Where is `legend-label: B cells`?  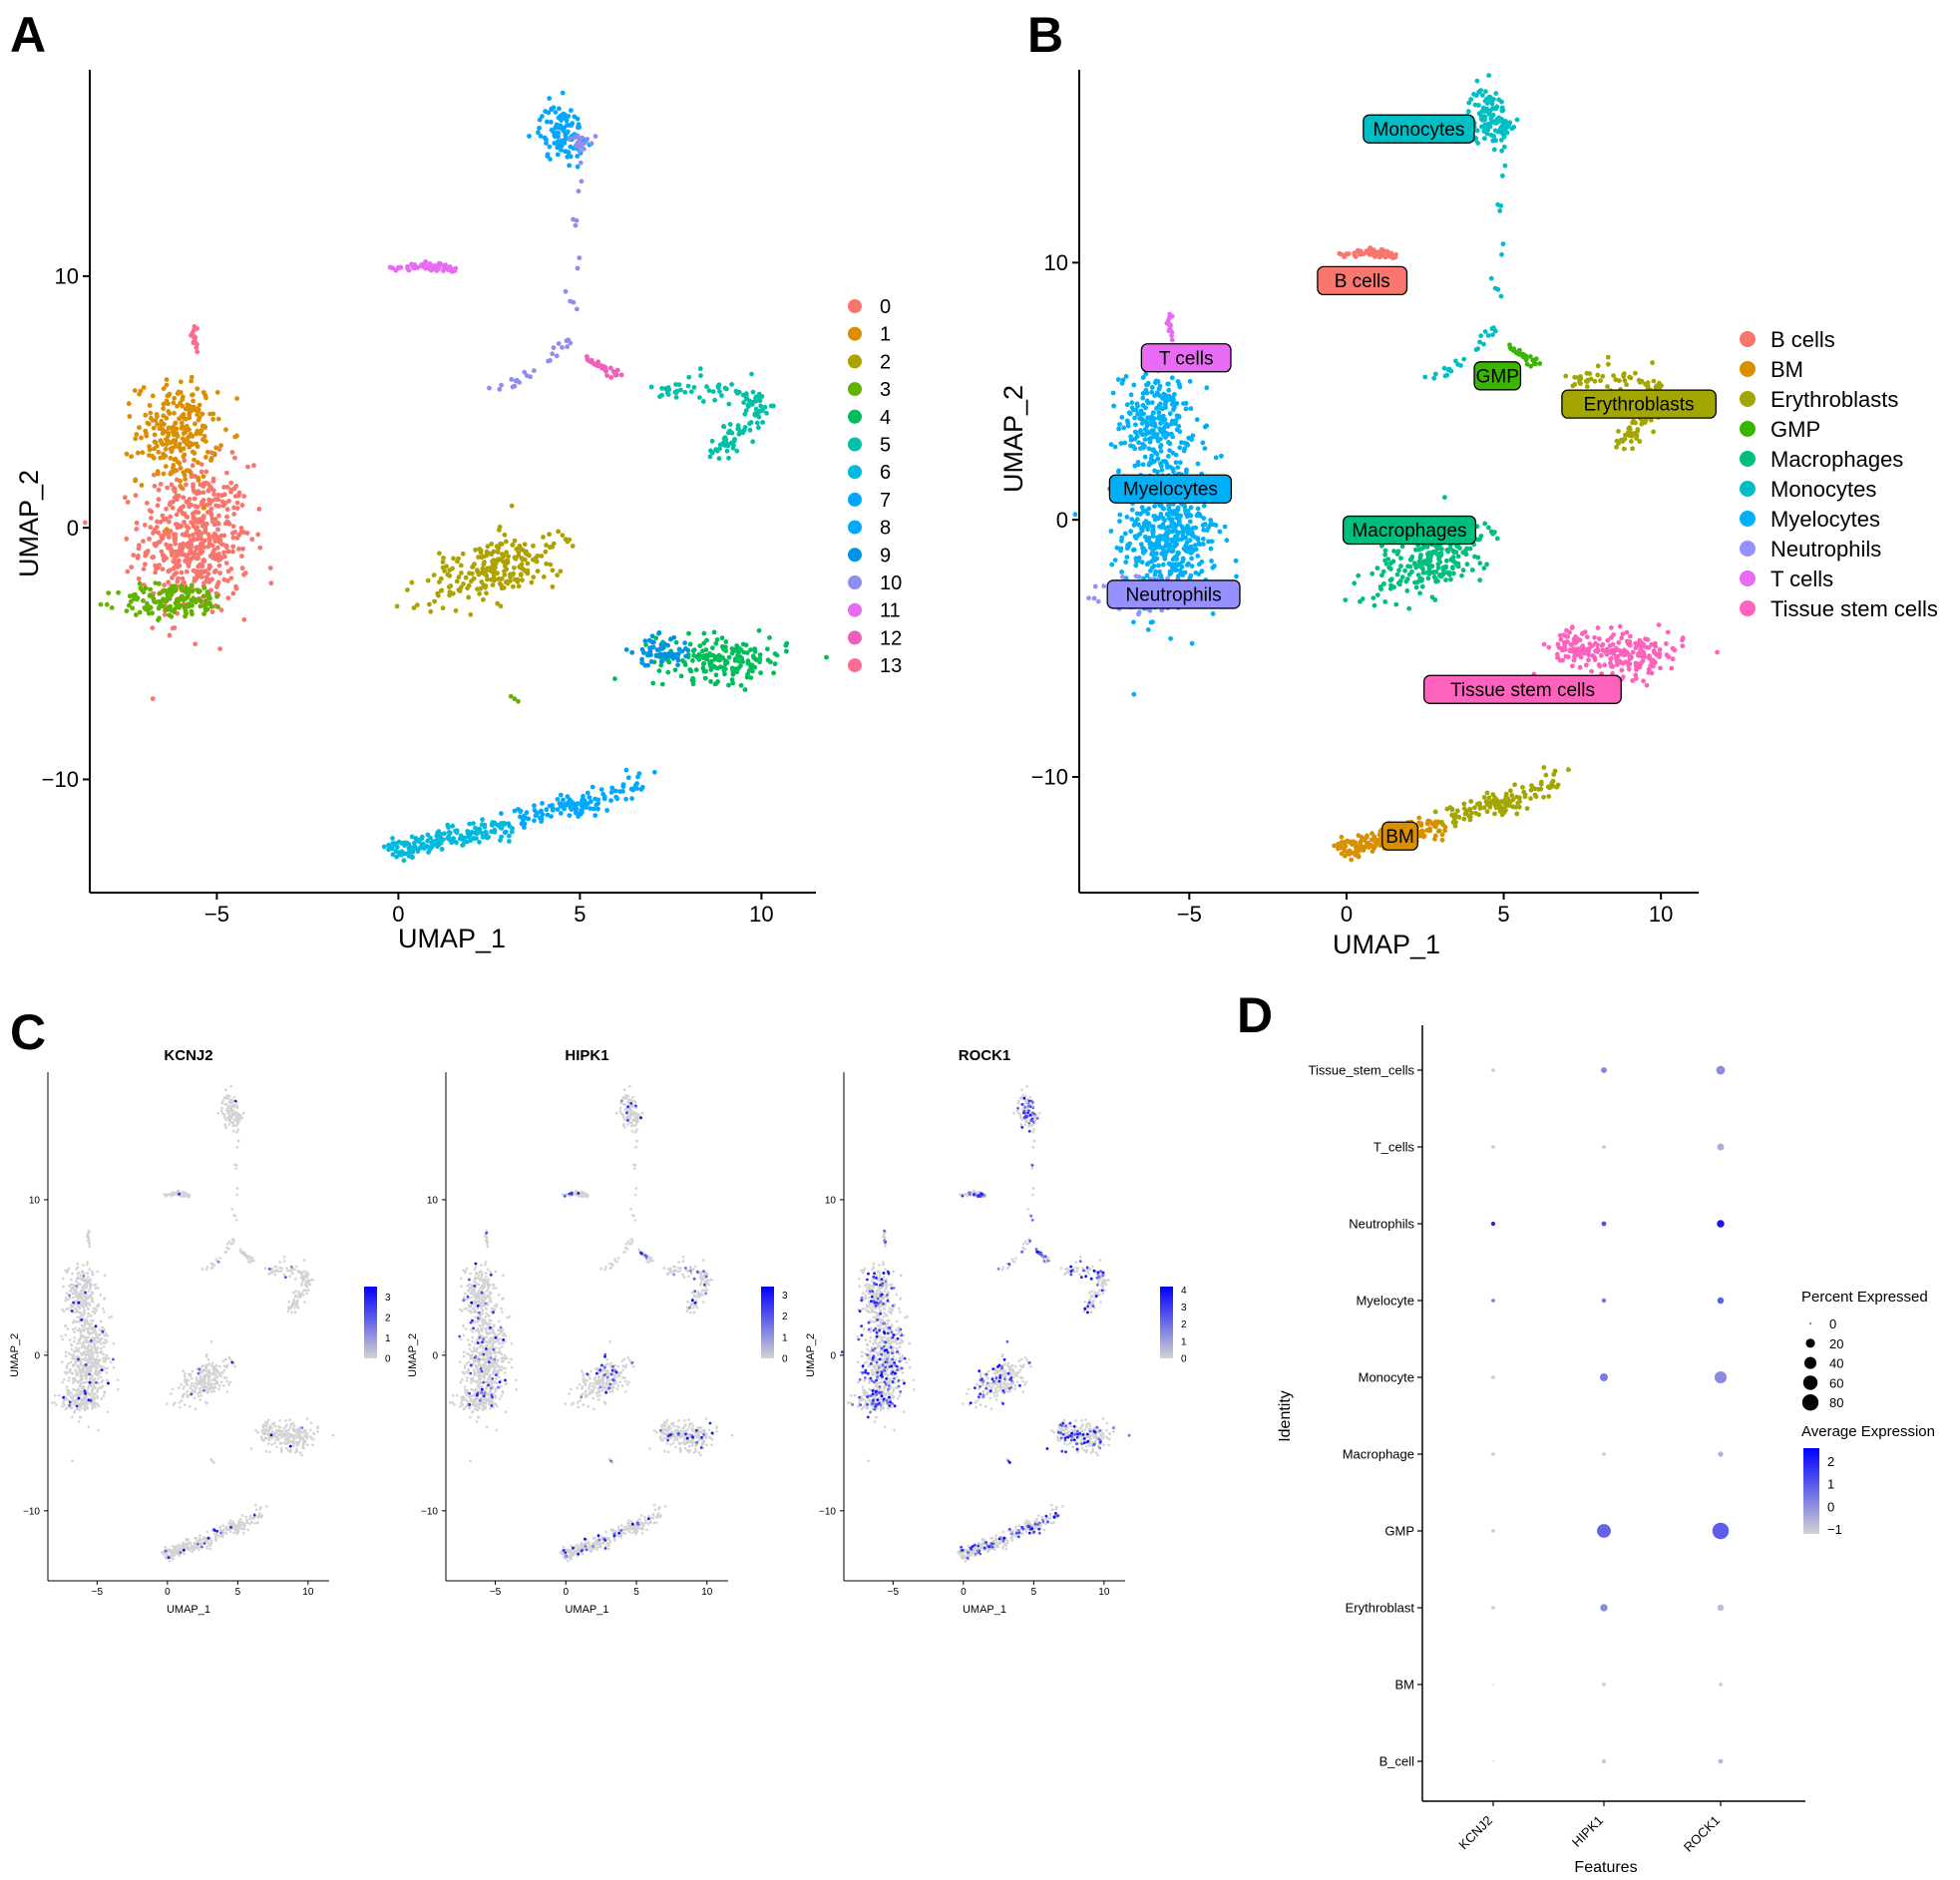
legend-label: B cells is located at coordinates (1803, 339).